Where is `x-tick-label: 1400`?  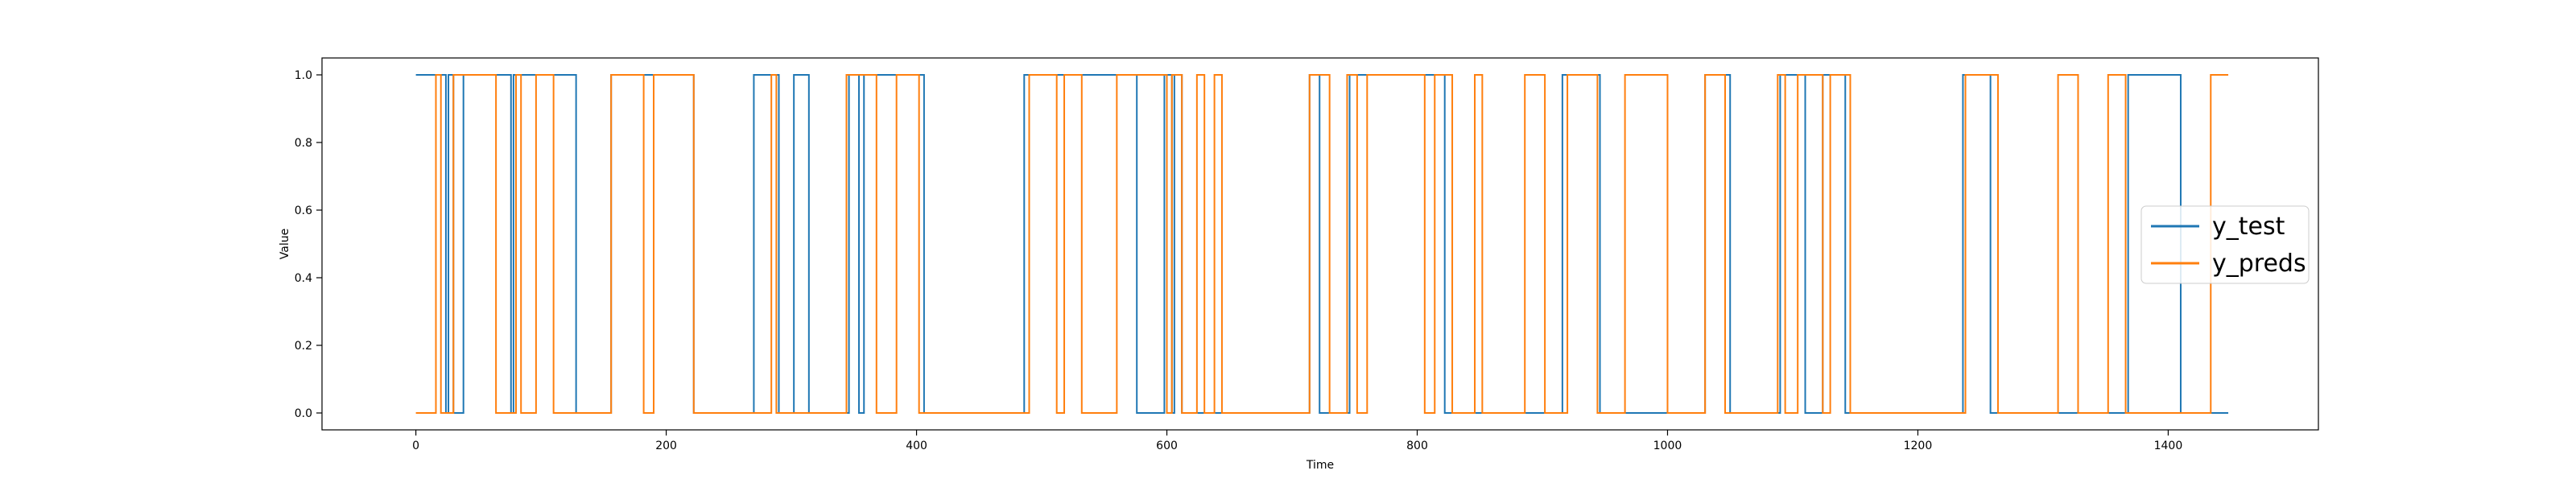 x-tick-label: 1400 is located at coordinates (2168, 446).